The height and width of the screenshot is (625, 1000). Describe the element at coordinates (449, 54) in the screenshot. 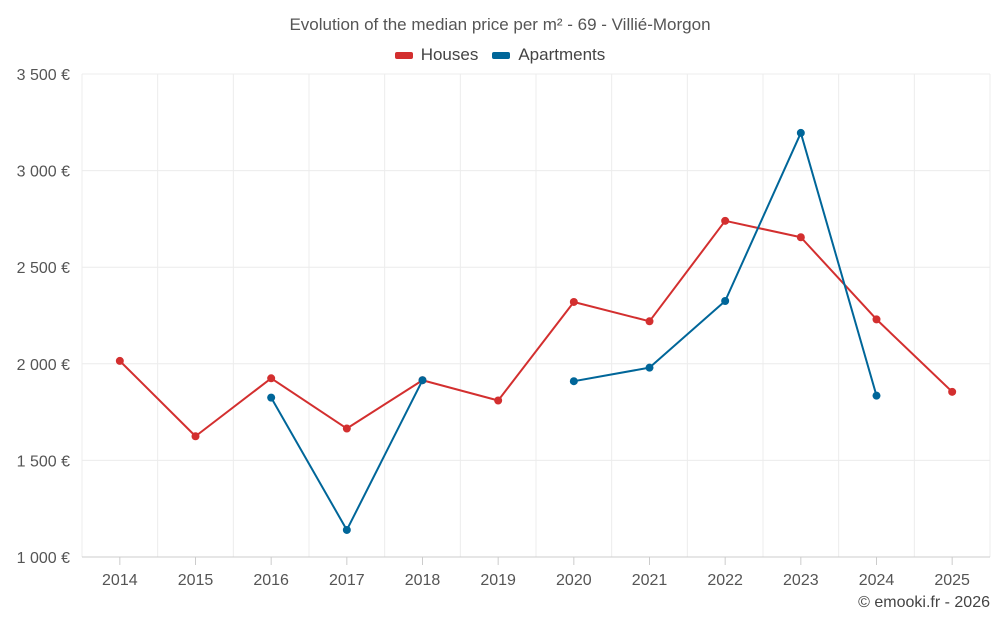

I see `legend-label-houses: Houses` at that location.